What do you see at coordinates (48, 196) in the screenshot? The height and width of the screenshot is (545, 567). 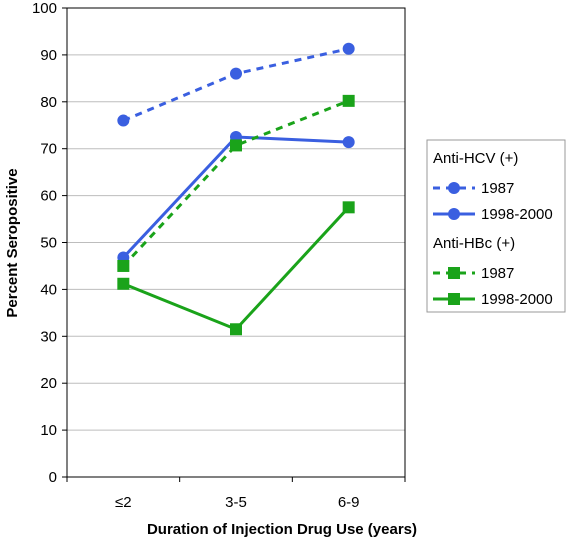 I see `y-tick-label: 60` at bounding box center [48, 196].